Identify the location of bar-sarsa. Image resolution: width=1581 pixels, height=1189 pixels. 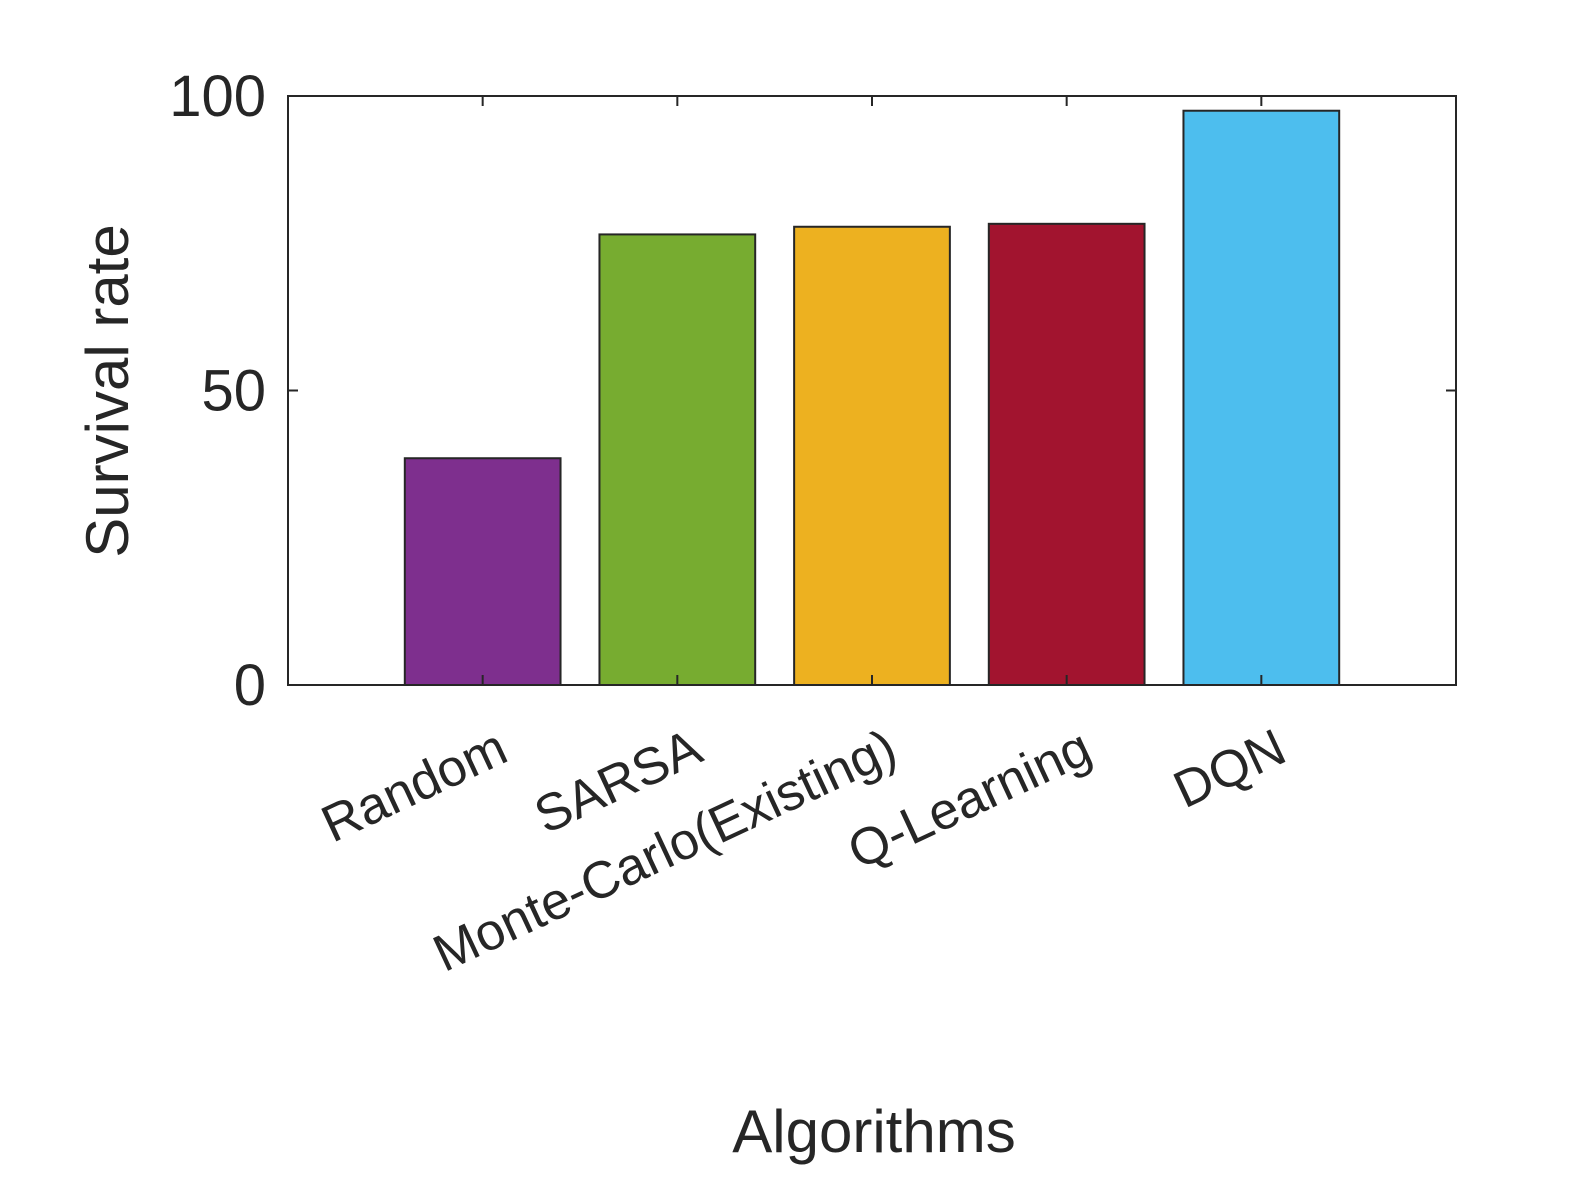
(677, 459).